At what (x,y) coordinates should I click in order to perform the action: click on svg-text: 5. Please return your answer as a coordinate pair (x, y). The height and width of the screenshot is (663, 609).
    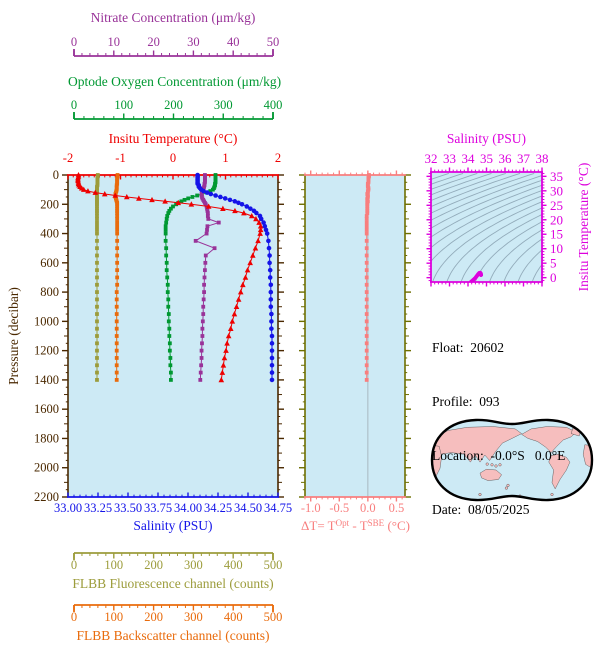
    Looking at the image, I should click on (553, 263).